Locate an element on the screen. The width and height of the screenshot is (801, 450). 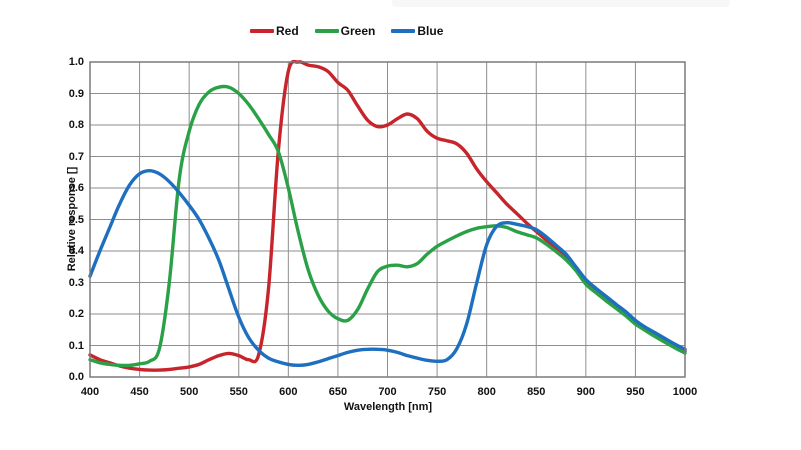
y-tick-label: 0.6 is located at coordinates (76, 188).